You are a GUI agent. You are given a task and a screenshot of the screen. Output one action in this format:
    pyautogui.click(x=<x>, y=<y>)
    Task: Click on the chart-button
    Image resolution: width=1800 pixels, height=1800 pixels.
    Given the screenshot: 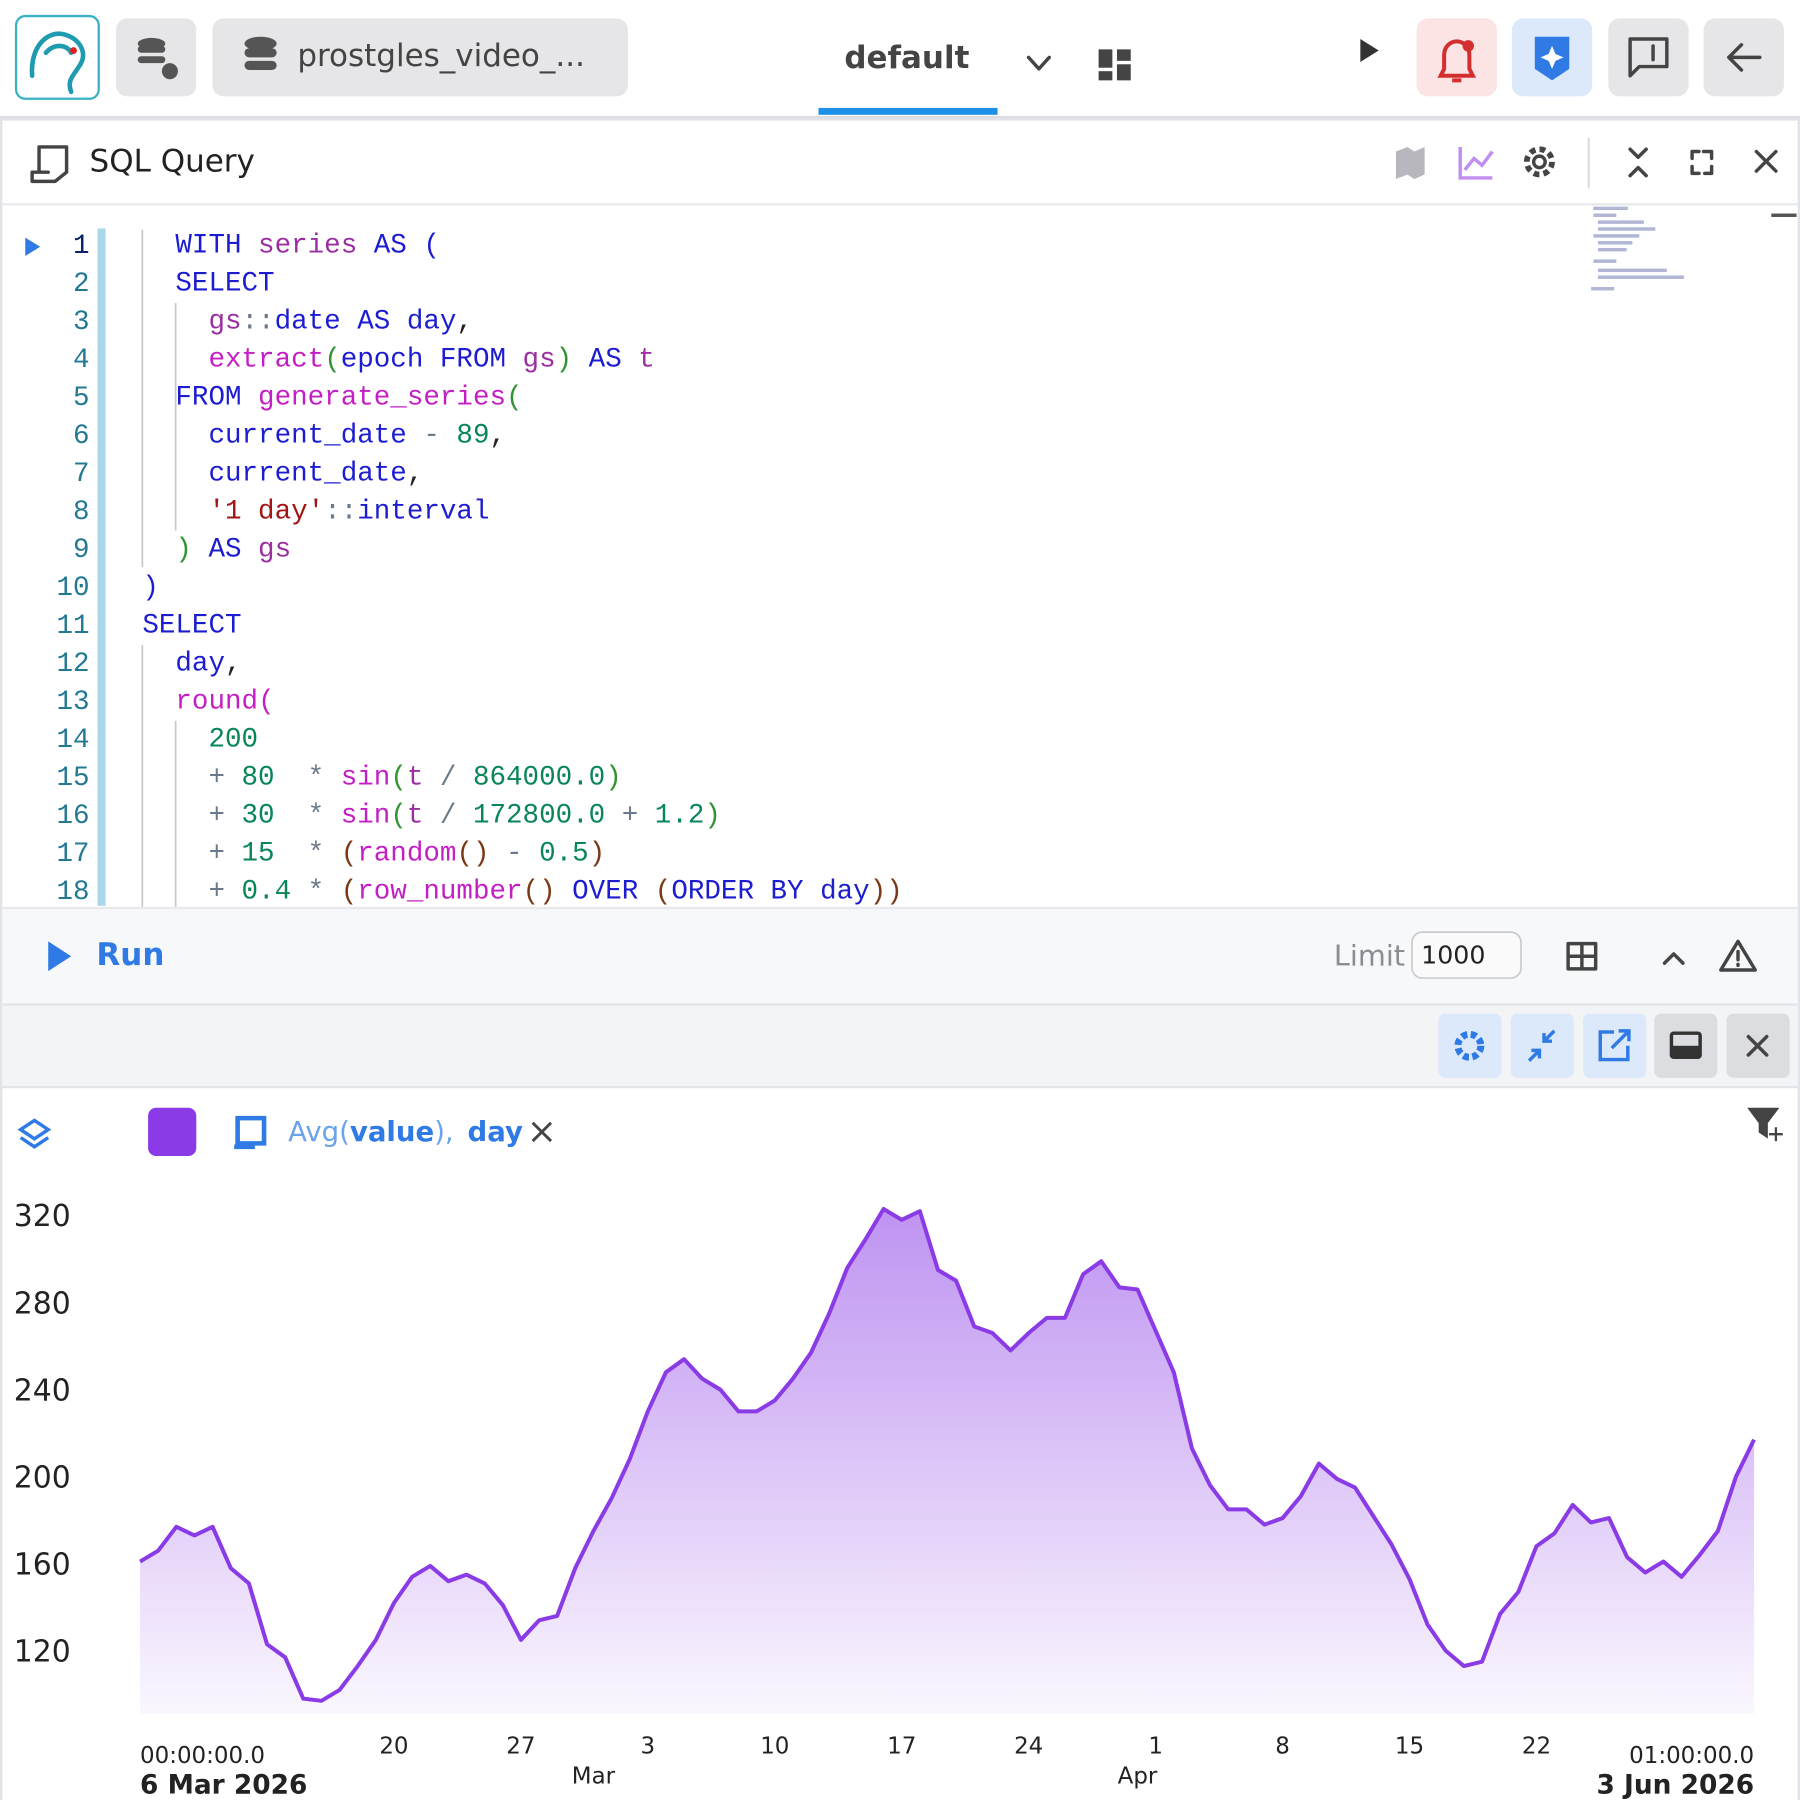 What is the action you would take?
    pyautogui.click(x=1476, y=163)
    